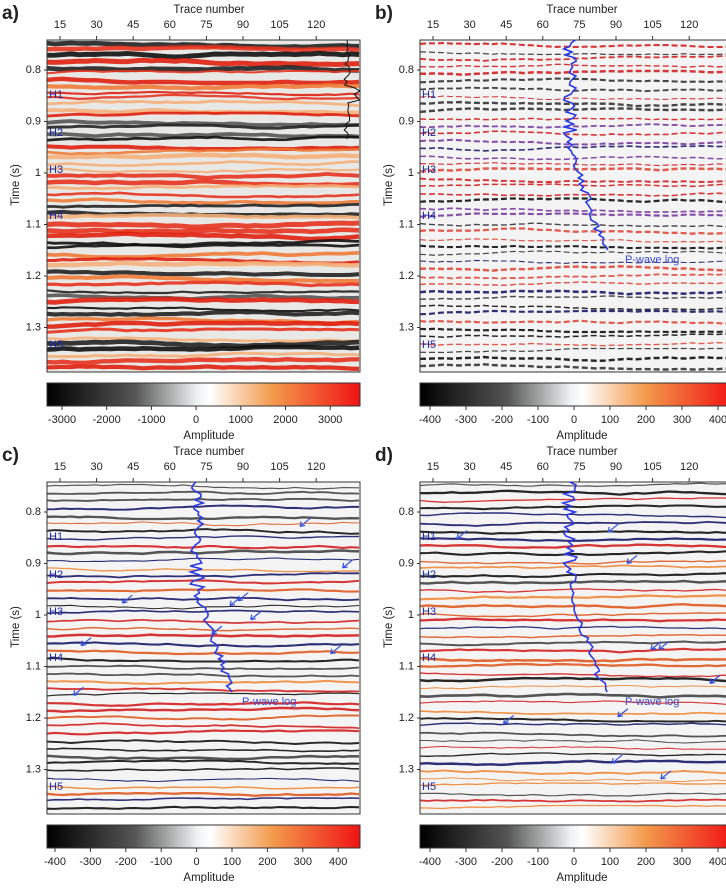 This screenshot has width=726, height=888. I want to click on x-tick-label: 120, so click(689, 25).